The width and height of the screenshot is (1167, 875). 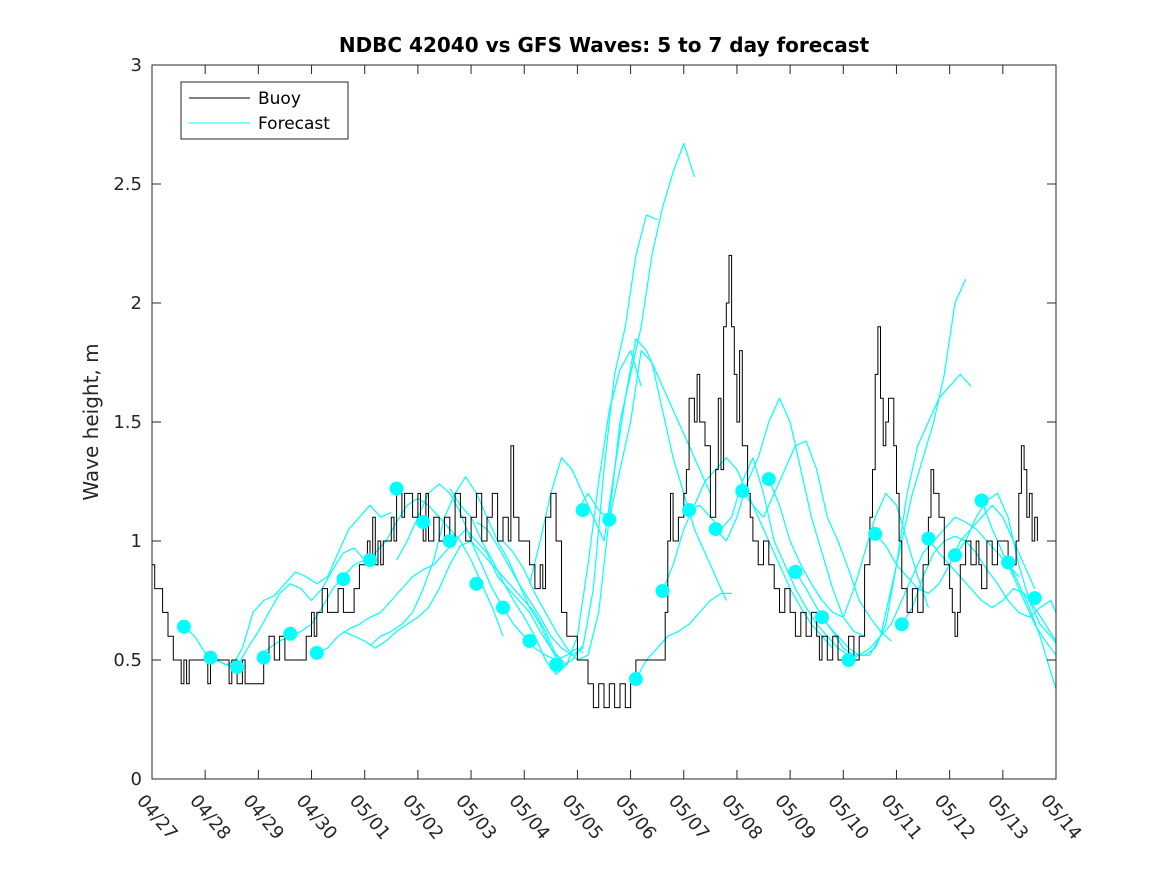 I want to click on y-tick-labels: 0 0.5 1 1.5 2 2.5 3, so click(x=127, y=422).